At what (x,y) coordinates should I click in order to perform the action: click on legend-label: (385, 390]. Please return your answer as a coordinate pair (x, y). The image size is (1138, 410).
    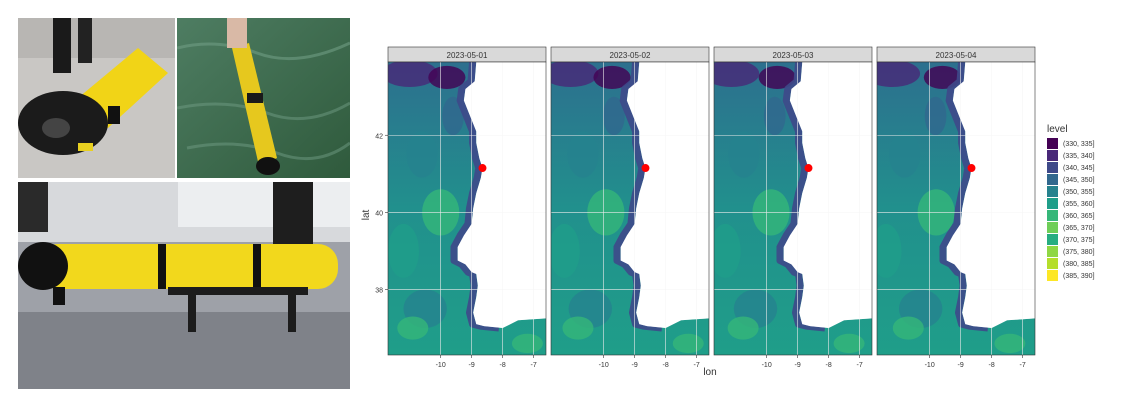
    Looking at the image, I should click on (1079, 276).